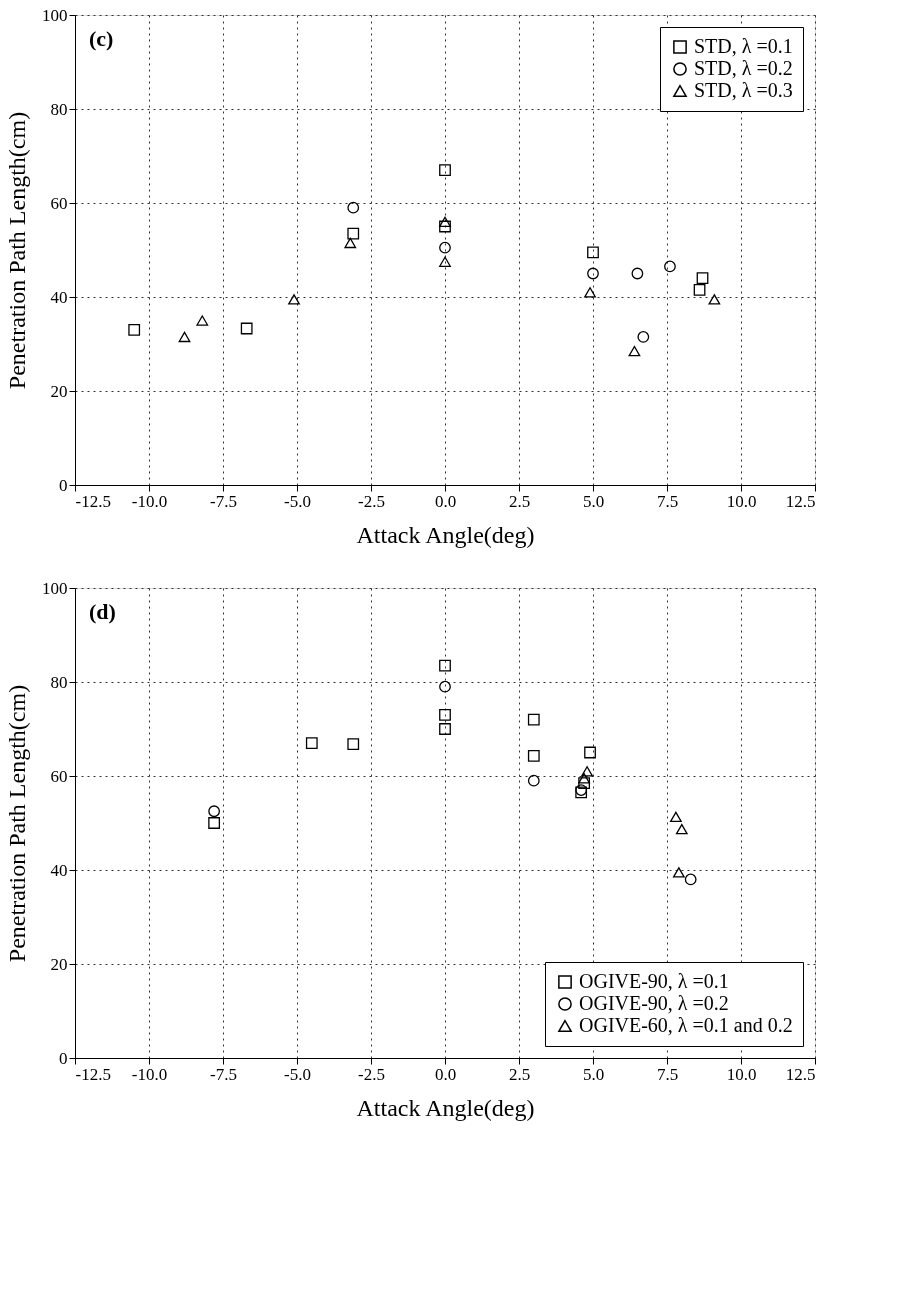  What do you see at coordinates (654, 1003) in the screenshot?
I see `legend-label: OGIVE-90, λ =0.2` at bounding box center [654, 1003].